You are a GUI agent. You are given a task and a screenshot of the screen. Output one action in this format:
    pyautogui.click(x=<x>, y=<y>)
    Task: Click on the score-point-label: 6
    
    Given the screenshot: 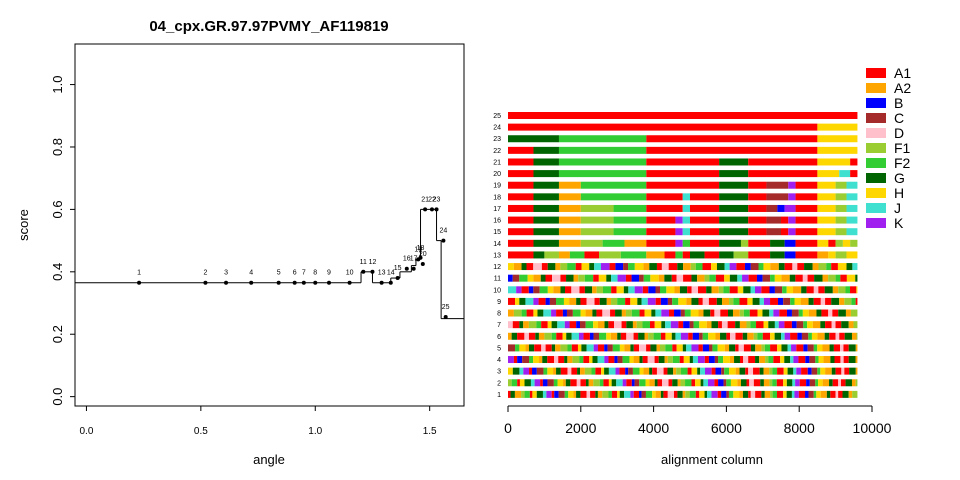 What is the action you would take?
    pyautogui.click(x=295, y=273)
    